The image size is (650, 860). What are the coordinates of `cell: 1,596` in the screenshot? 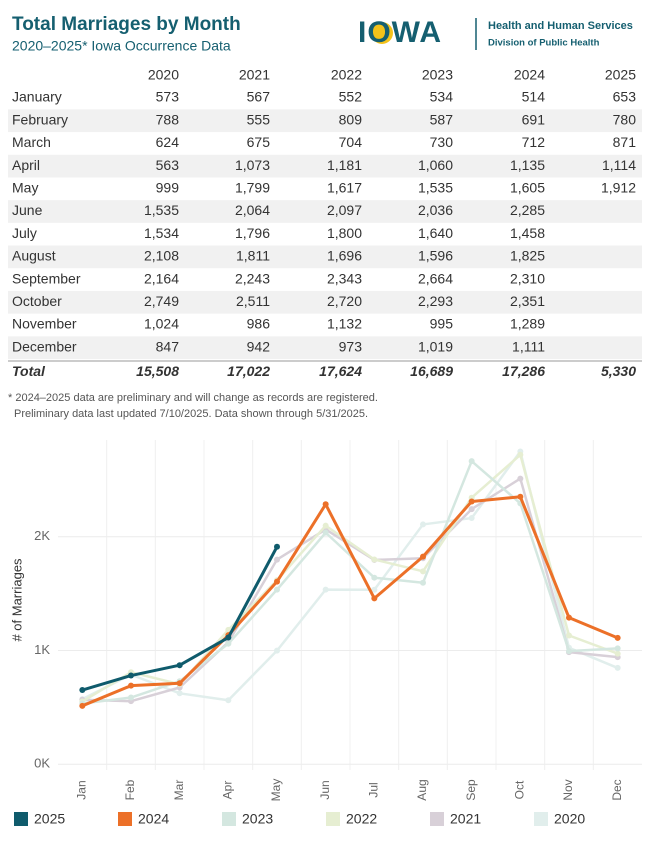 It's located at (435, 256).